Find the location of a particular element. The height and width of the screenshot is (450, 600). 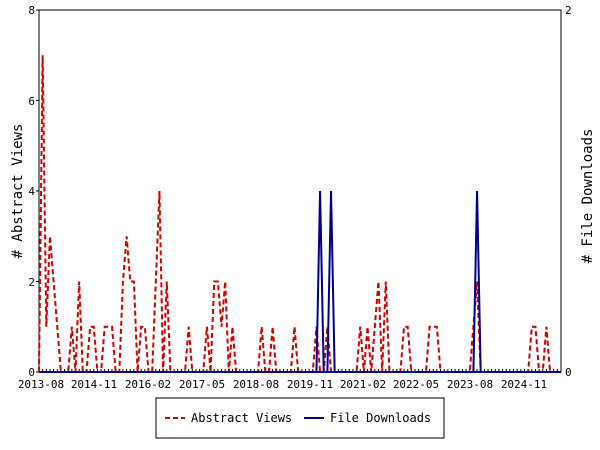

legend-box is located at coordinates (300, 418).